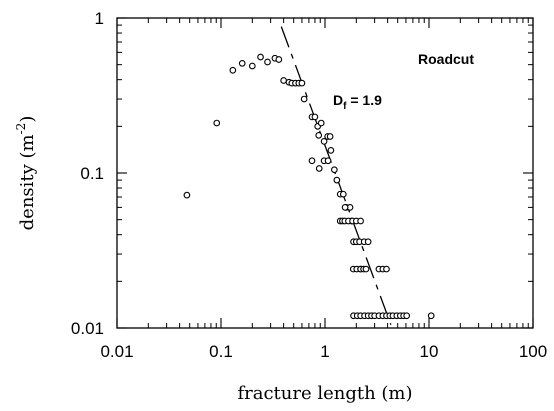 The width and height of the screenshot is (554, 411). Describe the element at coordinates (99, 18) in the screenshot. I see `y-tick-label: 1` at that location.